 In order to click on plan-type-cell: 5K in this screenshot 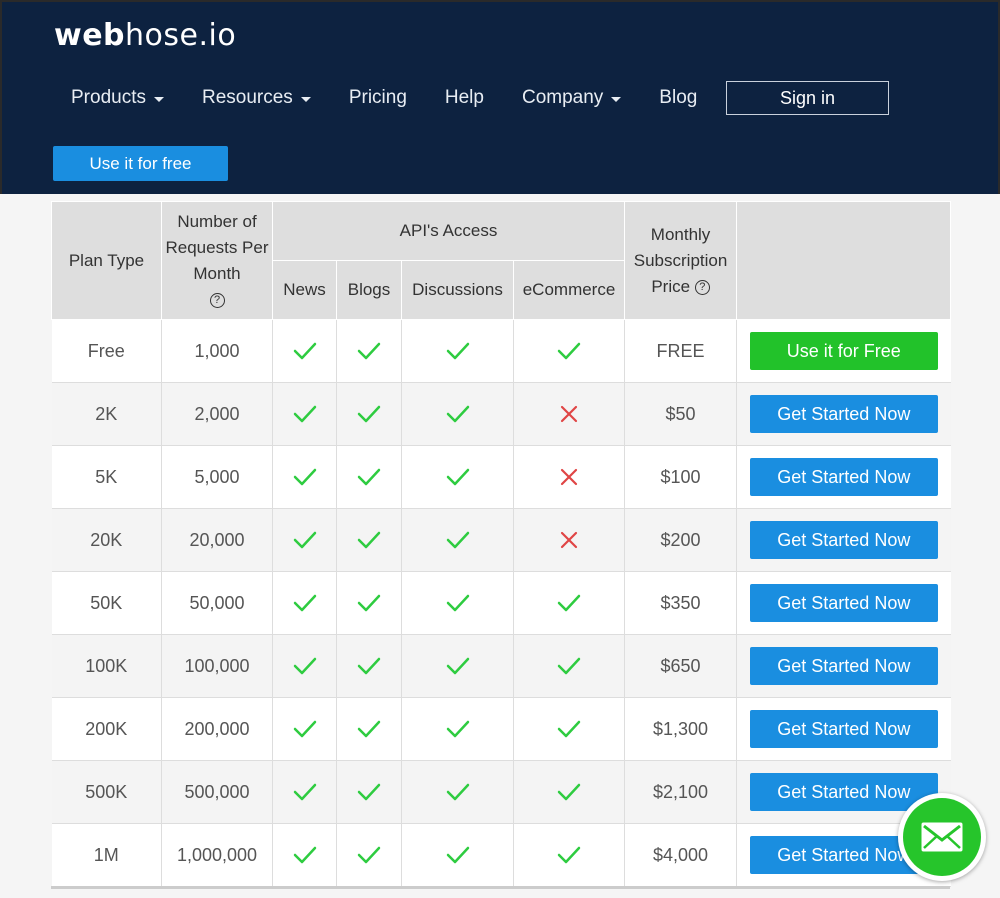, I will do `click(106, 477)`.